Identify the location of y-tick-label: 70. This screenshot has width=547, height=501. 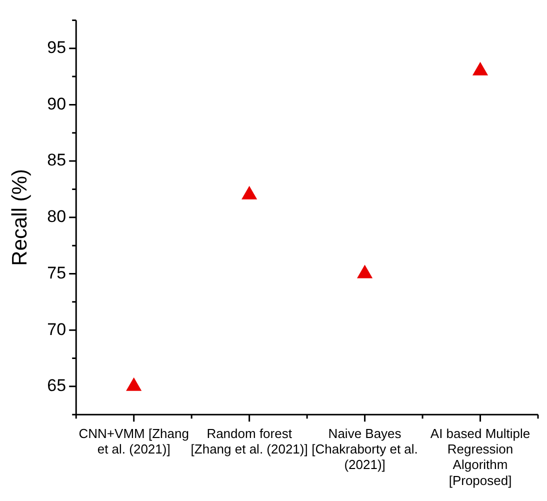
(56, 329).